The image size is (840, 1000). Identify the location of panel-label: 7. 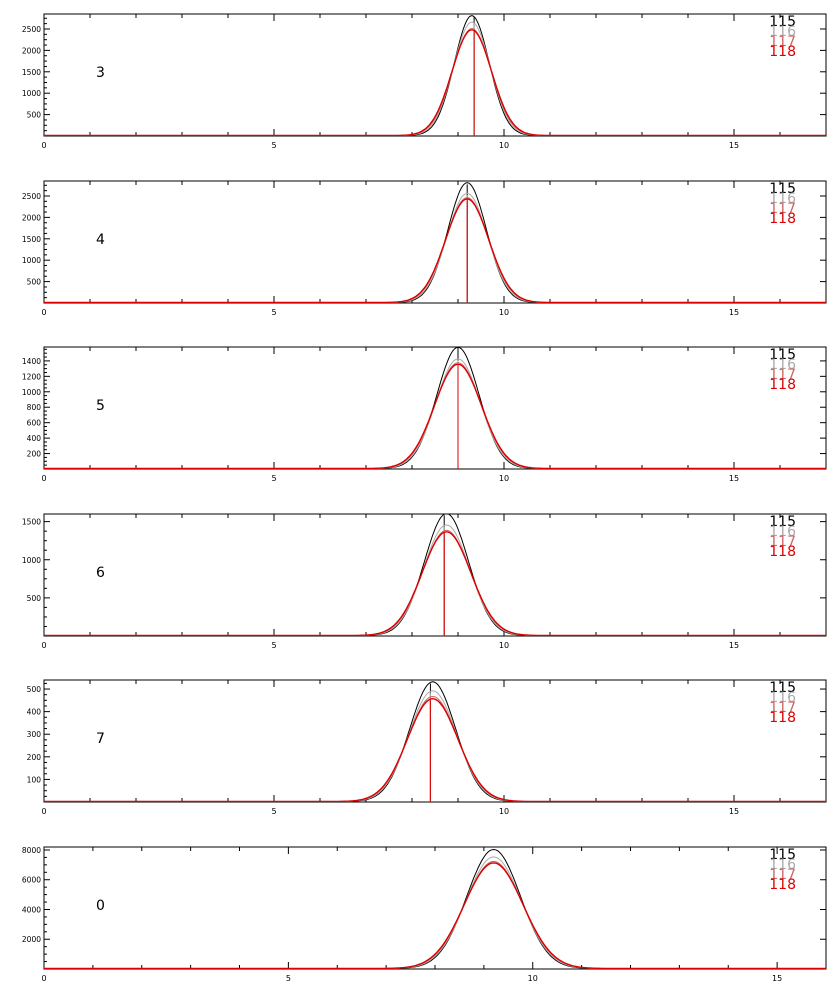
(100, 739).